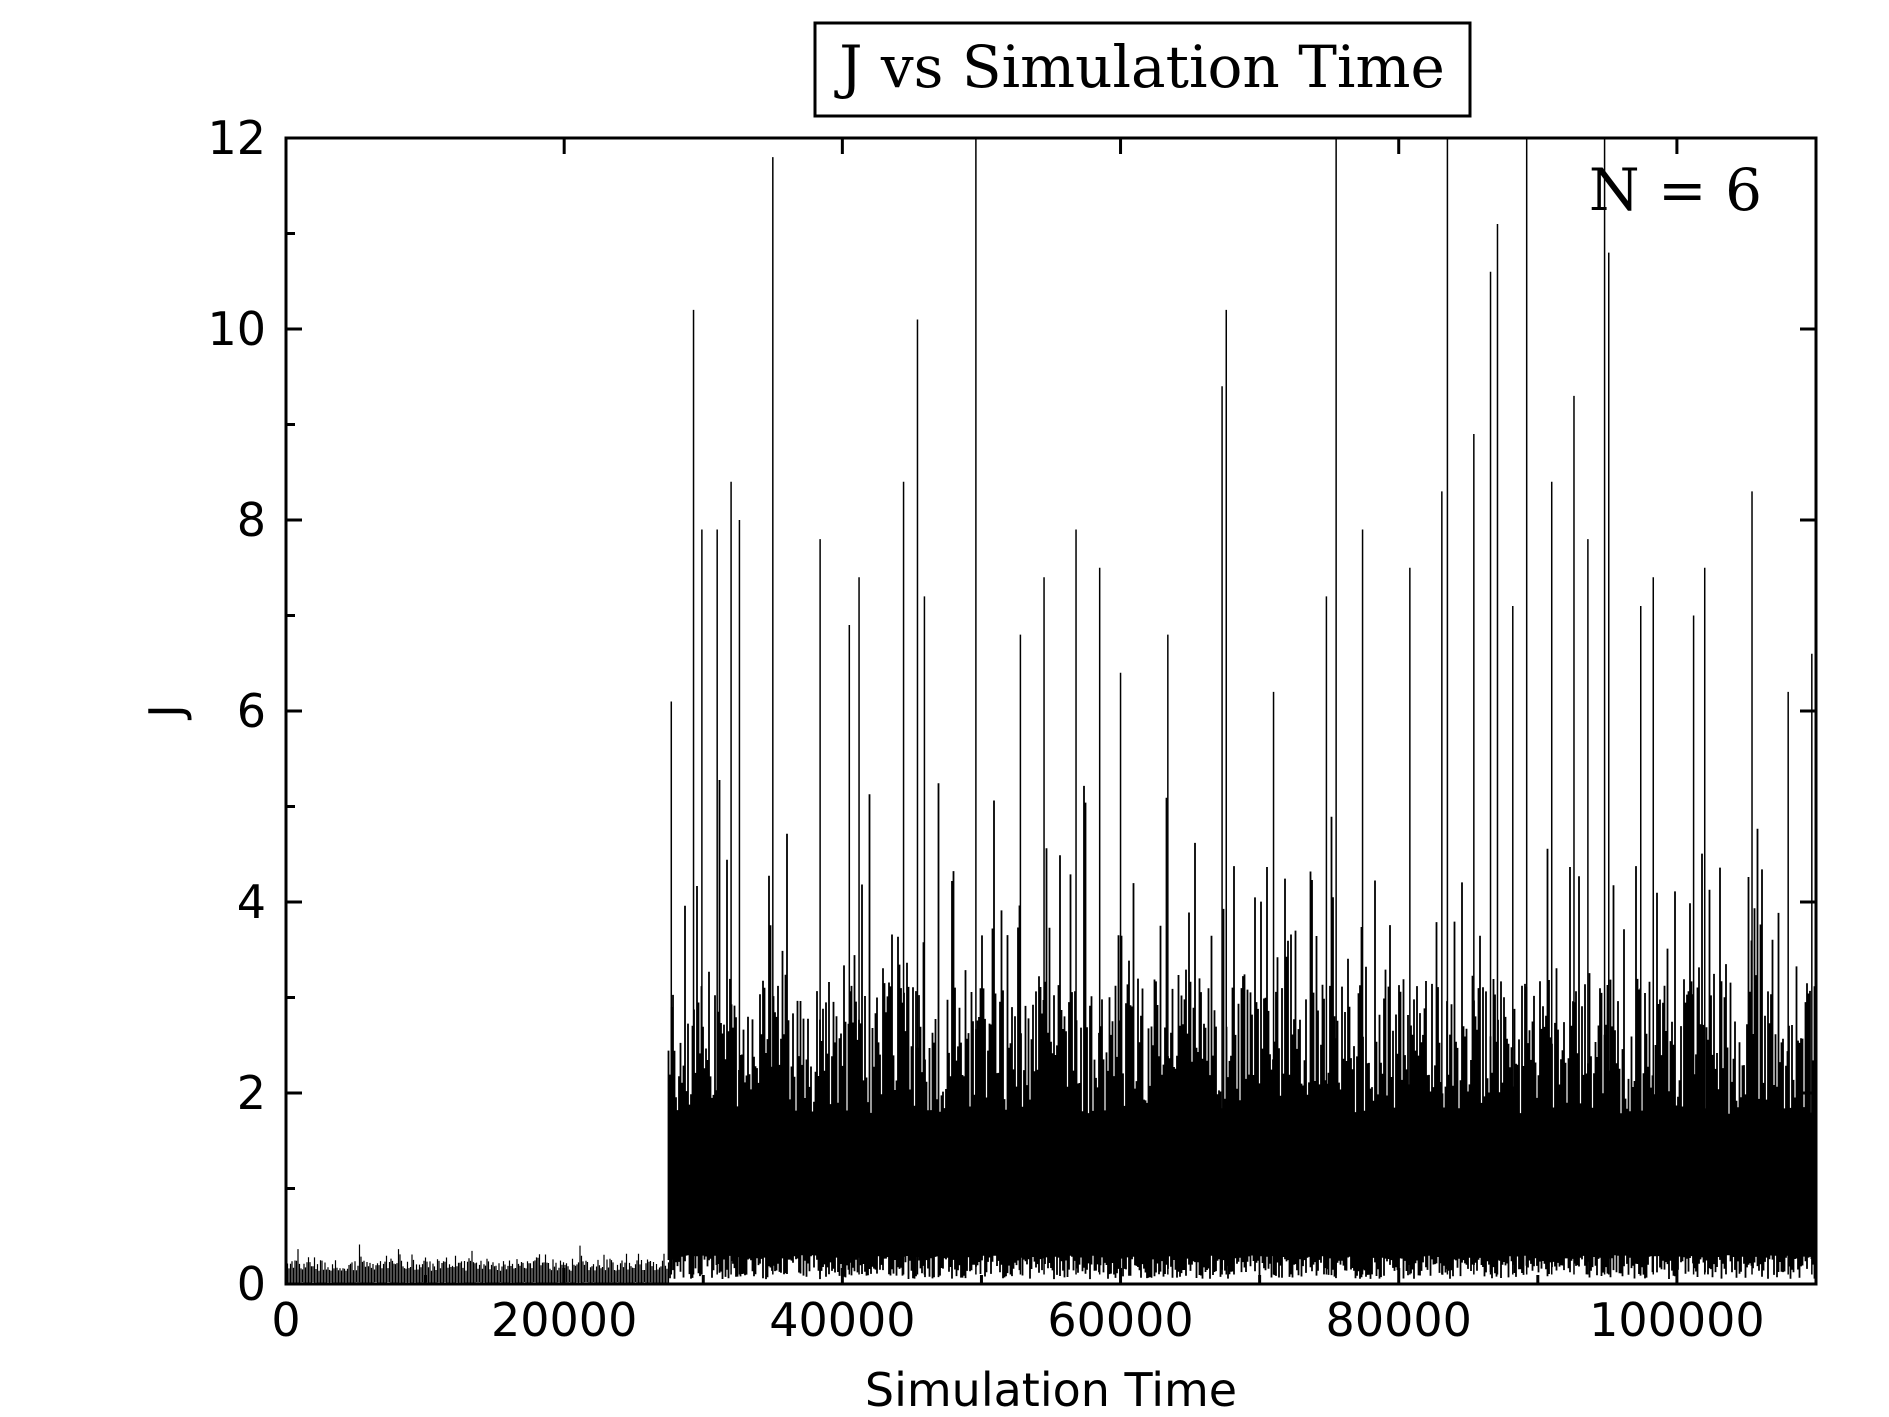  What do you see at coordinates (1120, 1320) in the screenshot?
I see `x-tick-label: 60000` at bounding box center [1120, 1320].